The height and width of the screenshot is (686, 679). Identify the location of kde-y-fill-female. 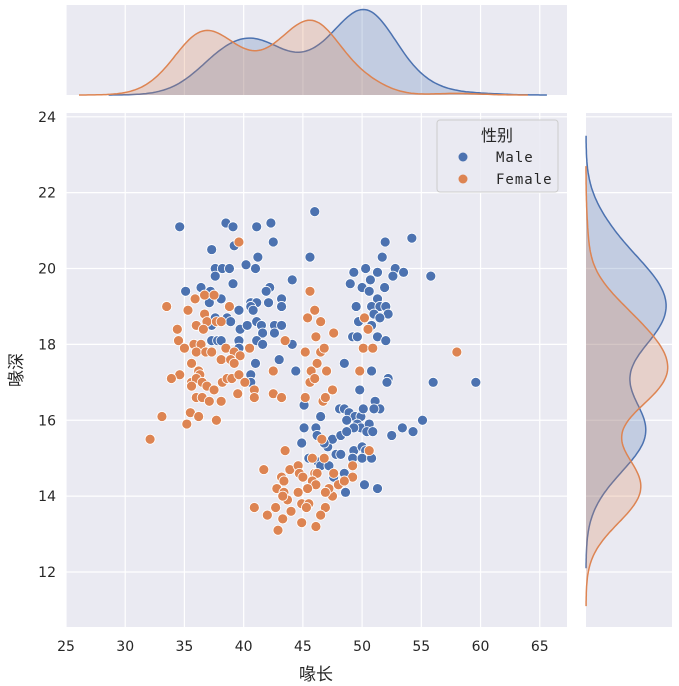
(627, 386).